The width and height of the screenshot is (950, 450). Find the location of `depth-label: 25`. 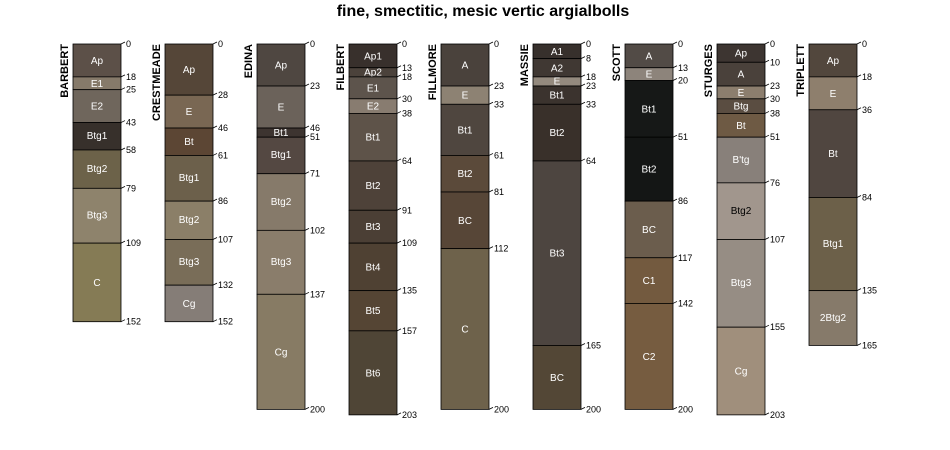

depth-label: 25 is located at coordinates (131, 90).